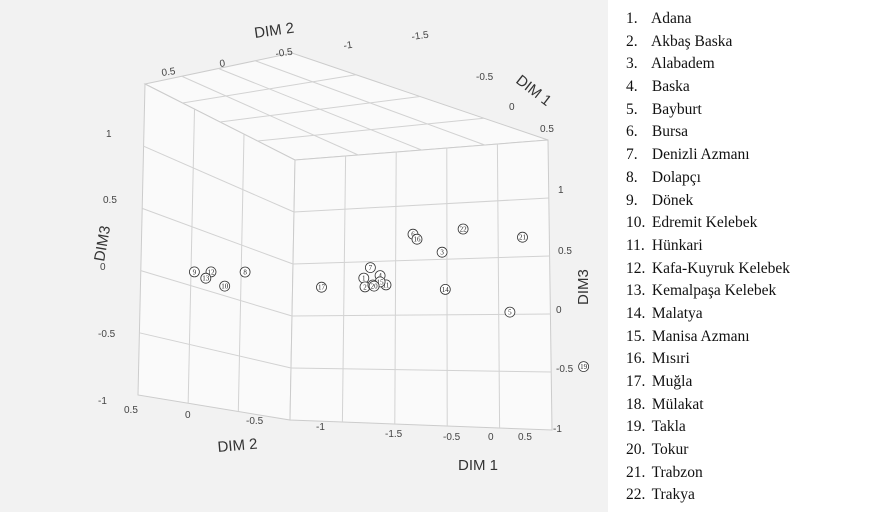 This screenshot has height=512, width=881. Describe the element at coordinates (671, 495) in the screenshot. I see `legend-name: Trakya` at that location.